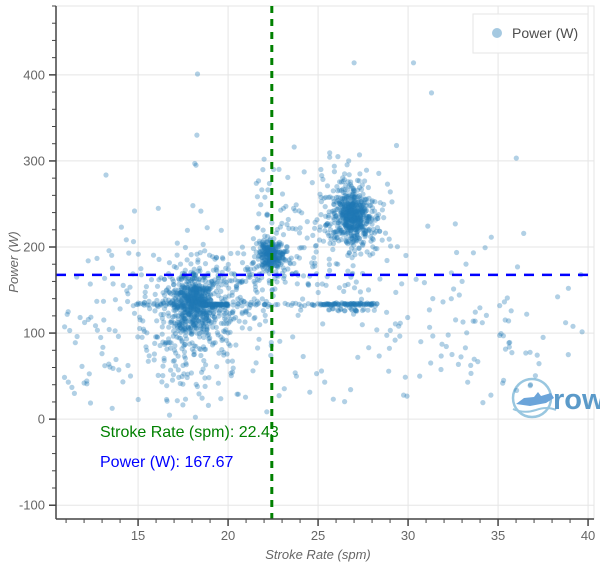 The height and width of the screenshot is (570, 600). Describe the element at coordinates (497, 33) in the screenshot. I see `legend-marker-icon` at that location.